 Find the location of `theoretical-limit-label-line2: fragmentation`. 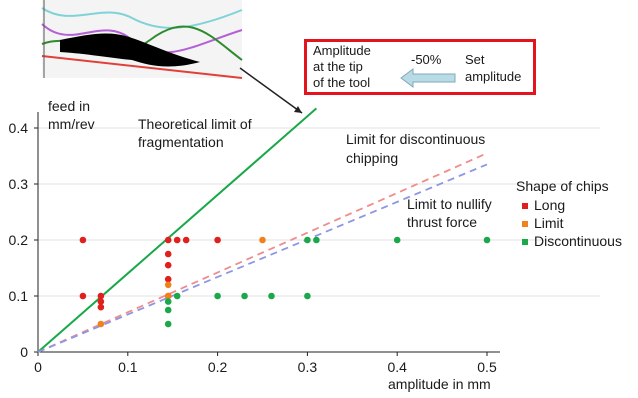

theoretical-limit-label-line2: fragmentation is located at coordinates (181, 142).